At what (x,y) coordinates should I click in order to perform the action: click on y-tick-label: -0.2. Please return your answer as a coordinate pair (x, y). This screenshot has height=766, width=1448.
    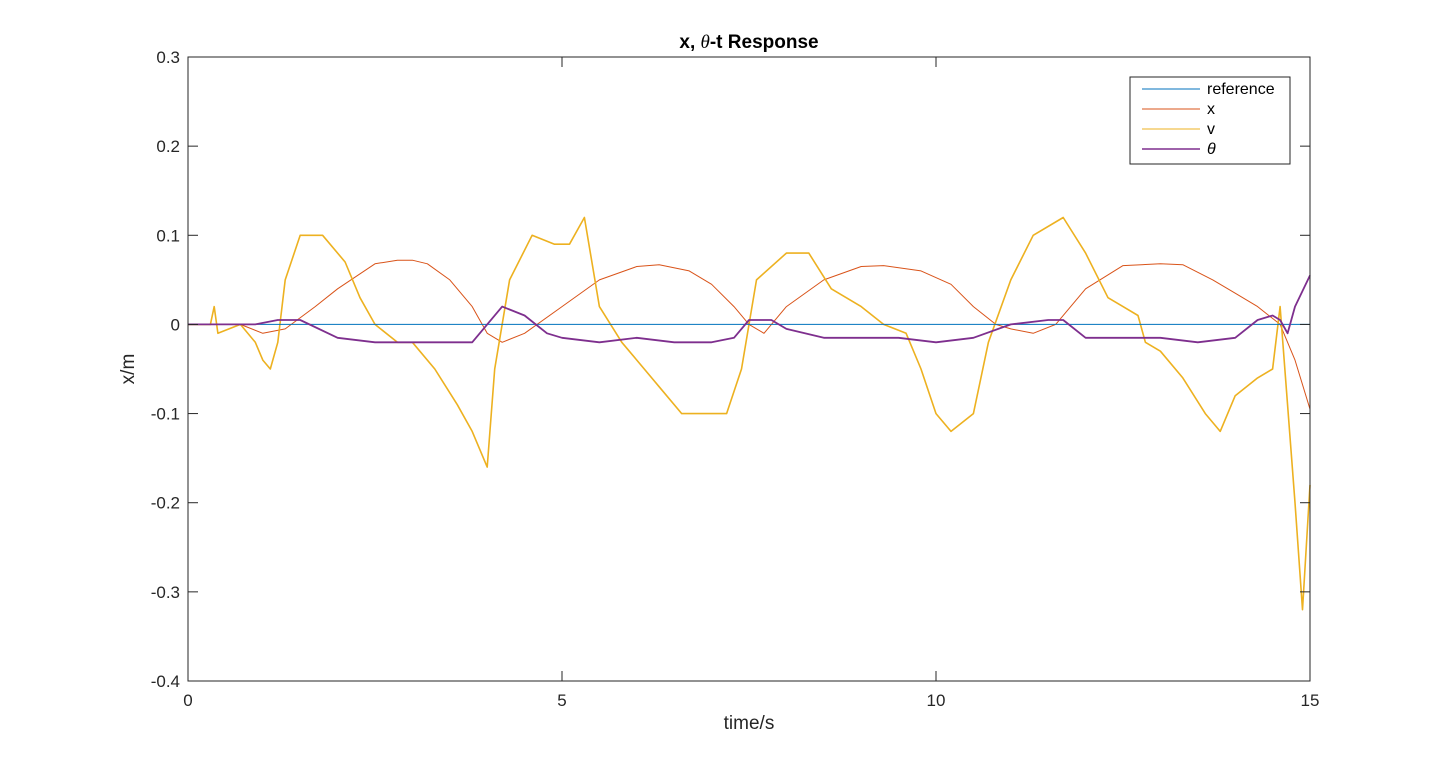
    Looking at the image, I should click on (165, 503).